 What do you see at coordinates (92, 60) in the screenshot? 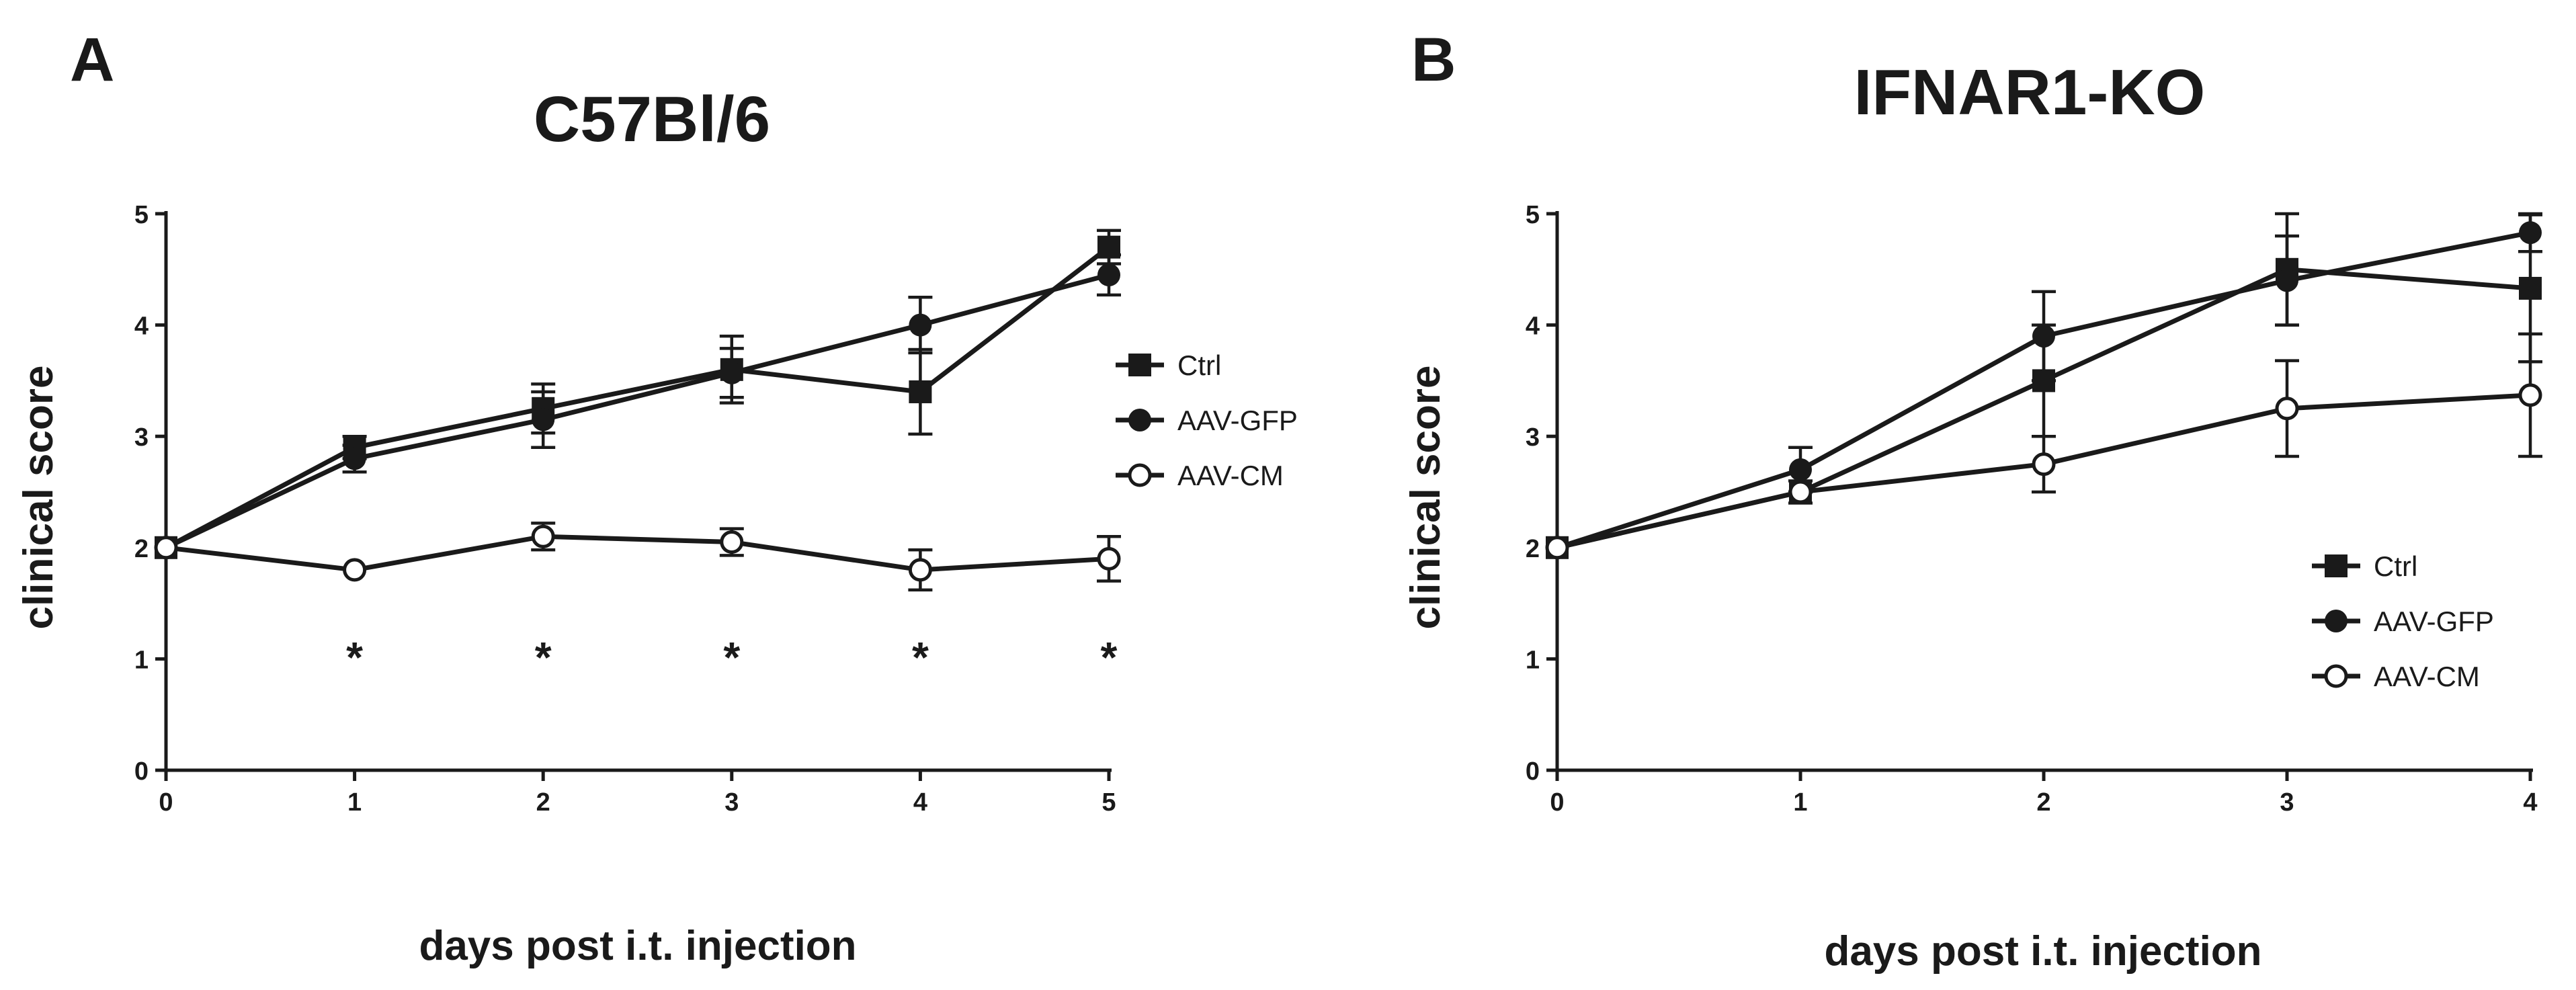
I see `panel-letter-a: A` at bounding box center [92, 60].